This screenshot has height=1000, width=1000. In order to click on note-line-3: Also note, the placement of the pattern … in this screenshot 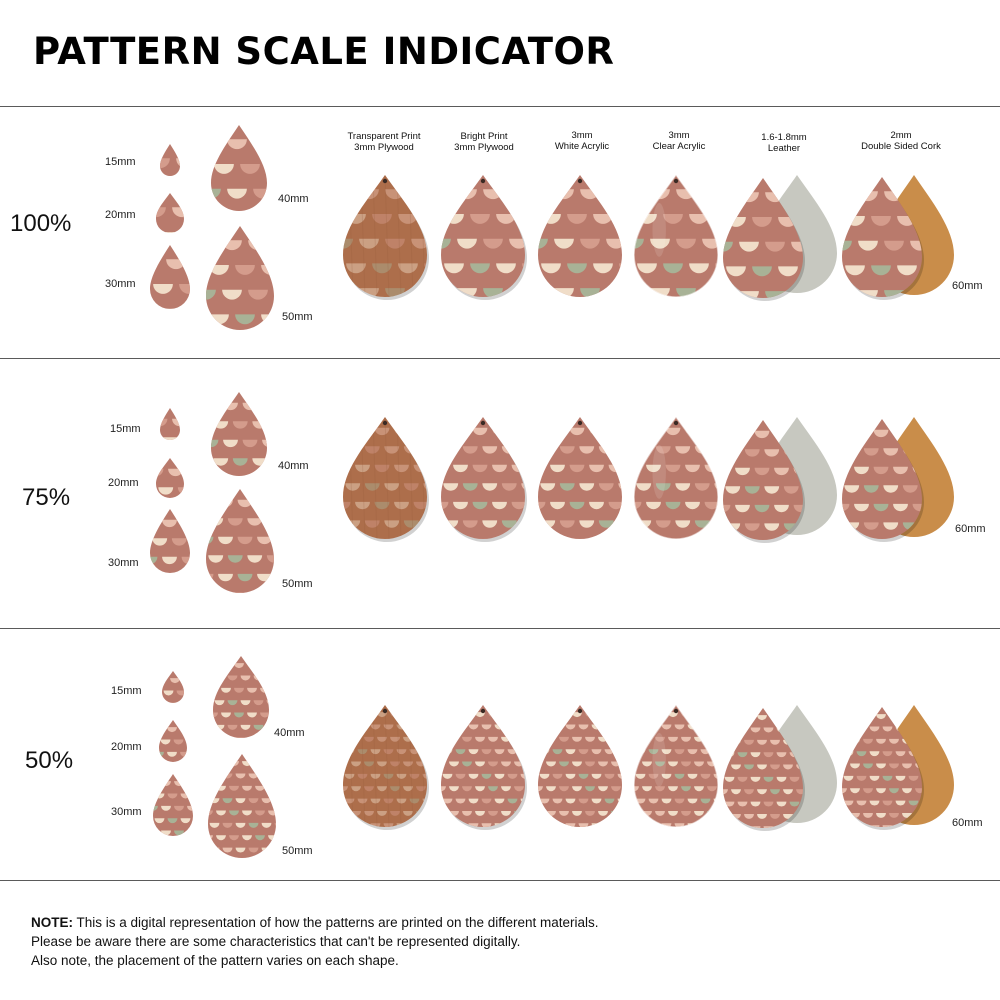, I will do `click(215, 960)`.